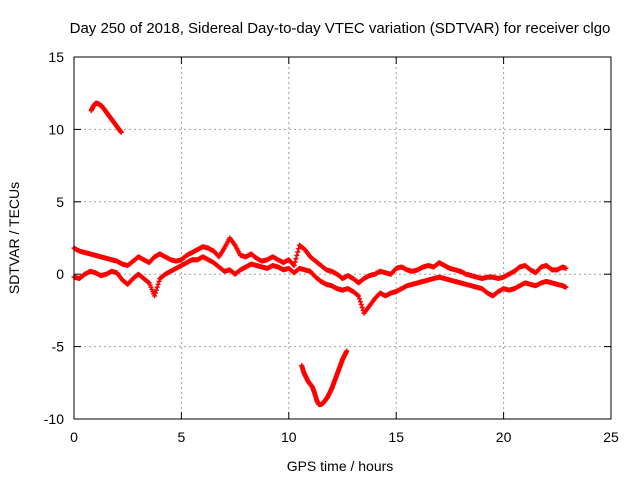 The image size is (640, 480). I want to click on x-tick-label: 5, so click(182, 437).